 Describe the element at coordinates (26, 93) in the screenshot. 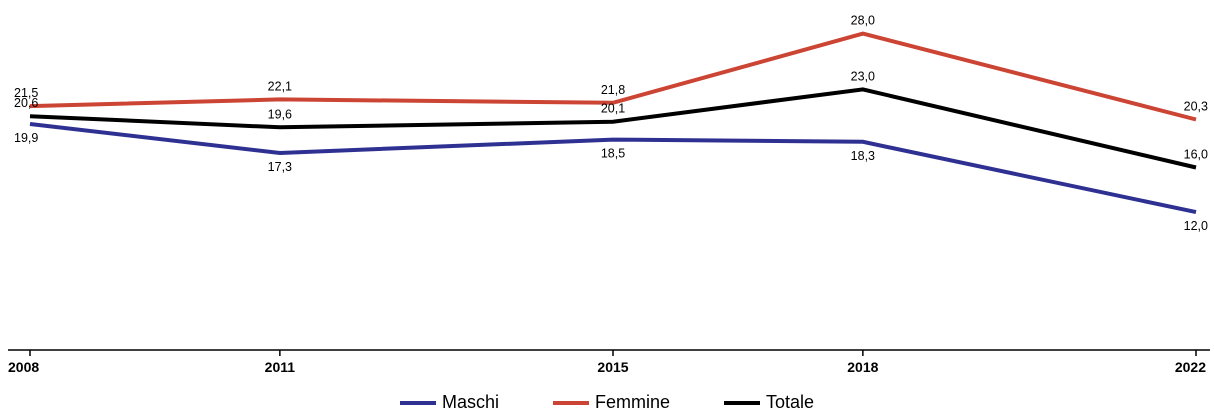

I see `data-label-femmine: 21,5` at that location.